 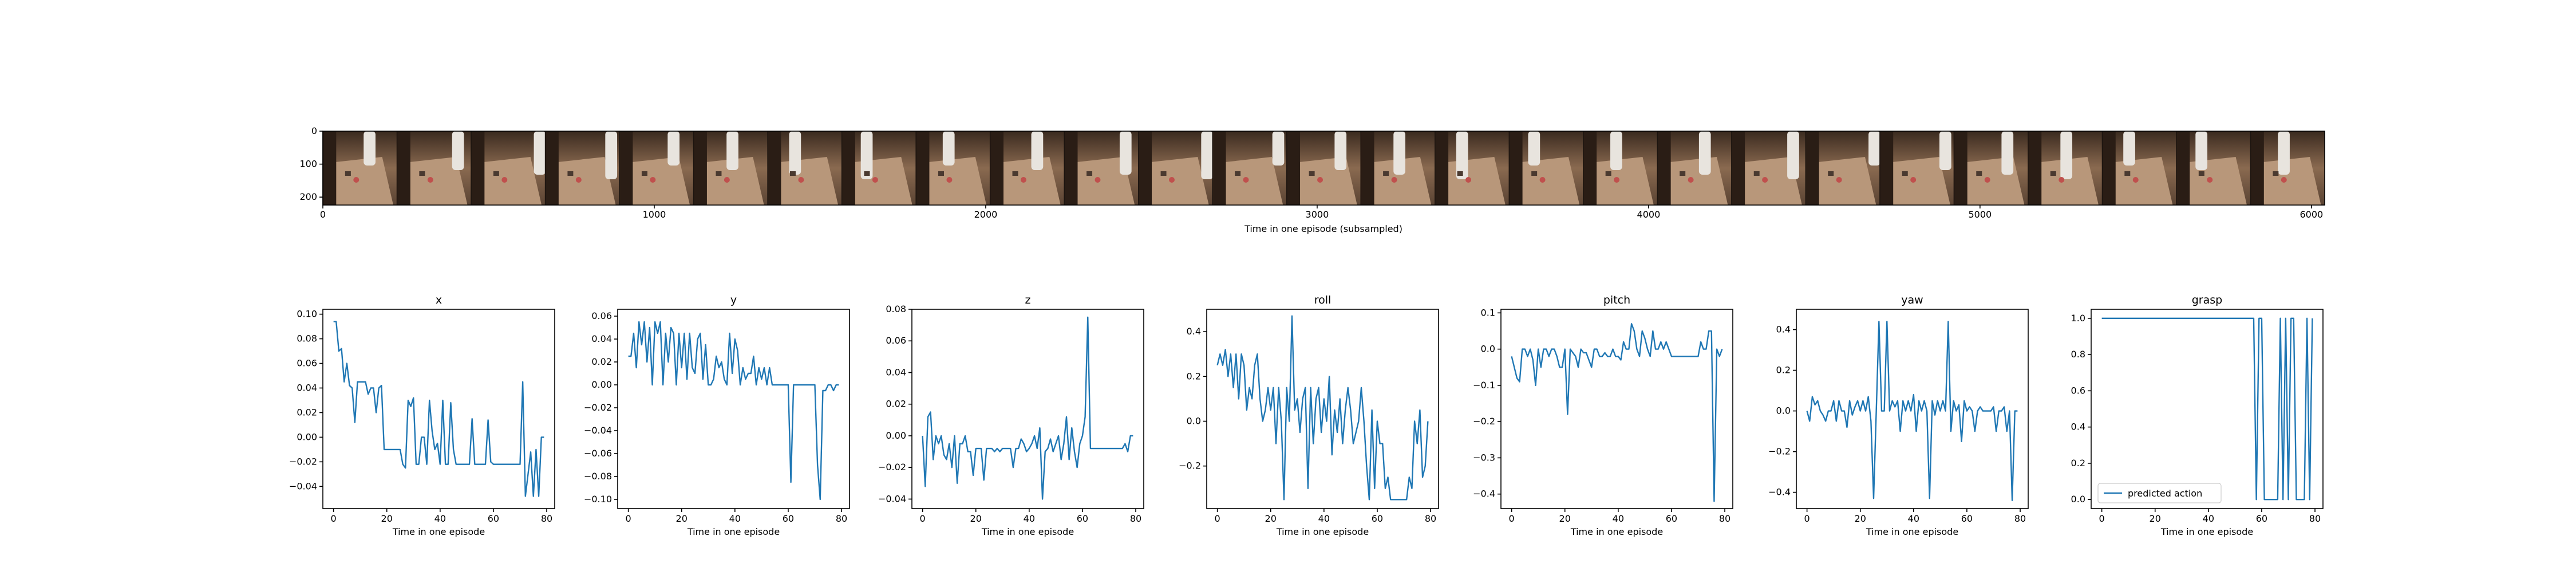 What do you see at coordinates (311, 163) in the screenshot?
I see `filmstrip-y-ticks: 0 100 200` at bounding box center [311, 163].